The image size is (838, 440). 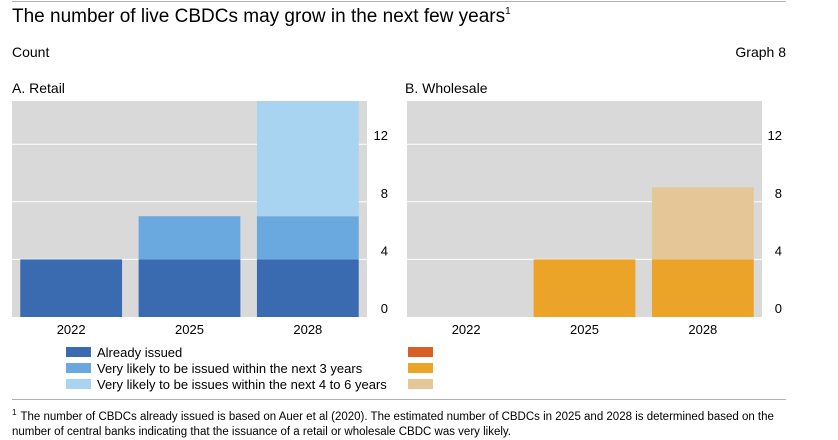 What do you see at coordinates (189, 329) in the screenshot?
I see `retail-x-tick-2025: 2025` at bounding box center [189, 329].